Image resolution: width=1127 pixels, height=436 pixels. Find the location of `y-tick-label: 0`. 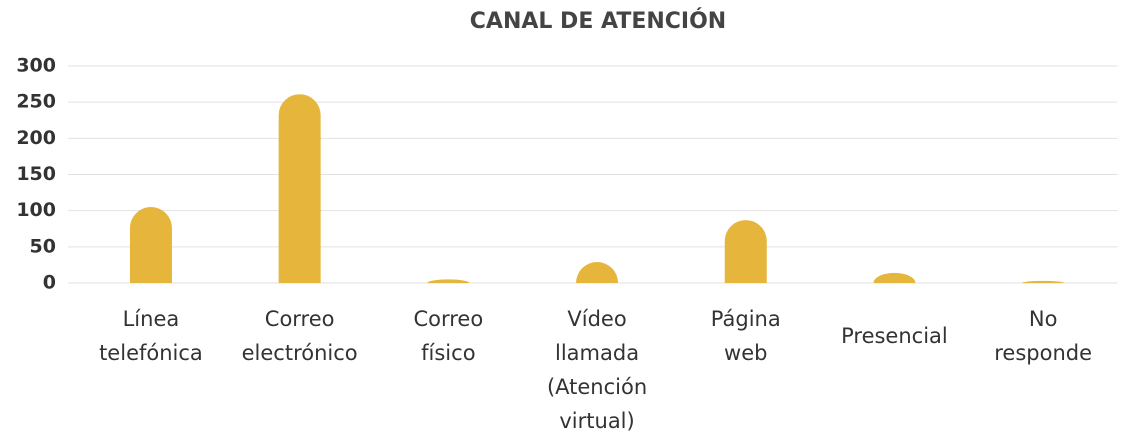

y-tick-label: 0 is located at coordinates (49, 283).